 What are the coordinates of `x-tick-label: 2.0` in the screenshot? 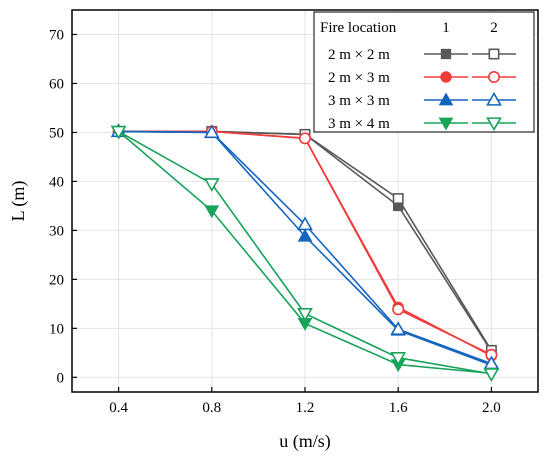 It's located at (491, 408).